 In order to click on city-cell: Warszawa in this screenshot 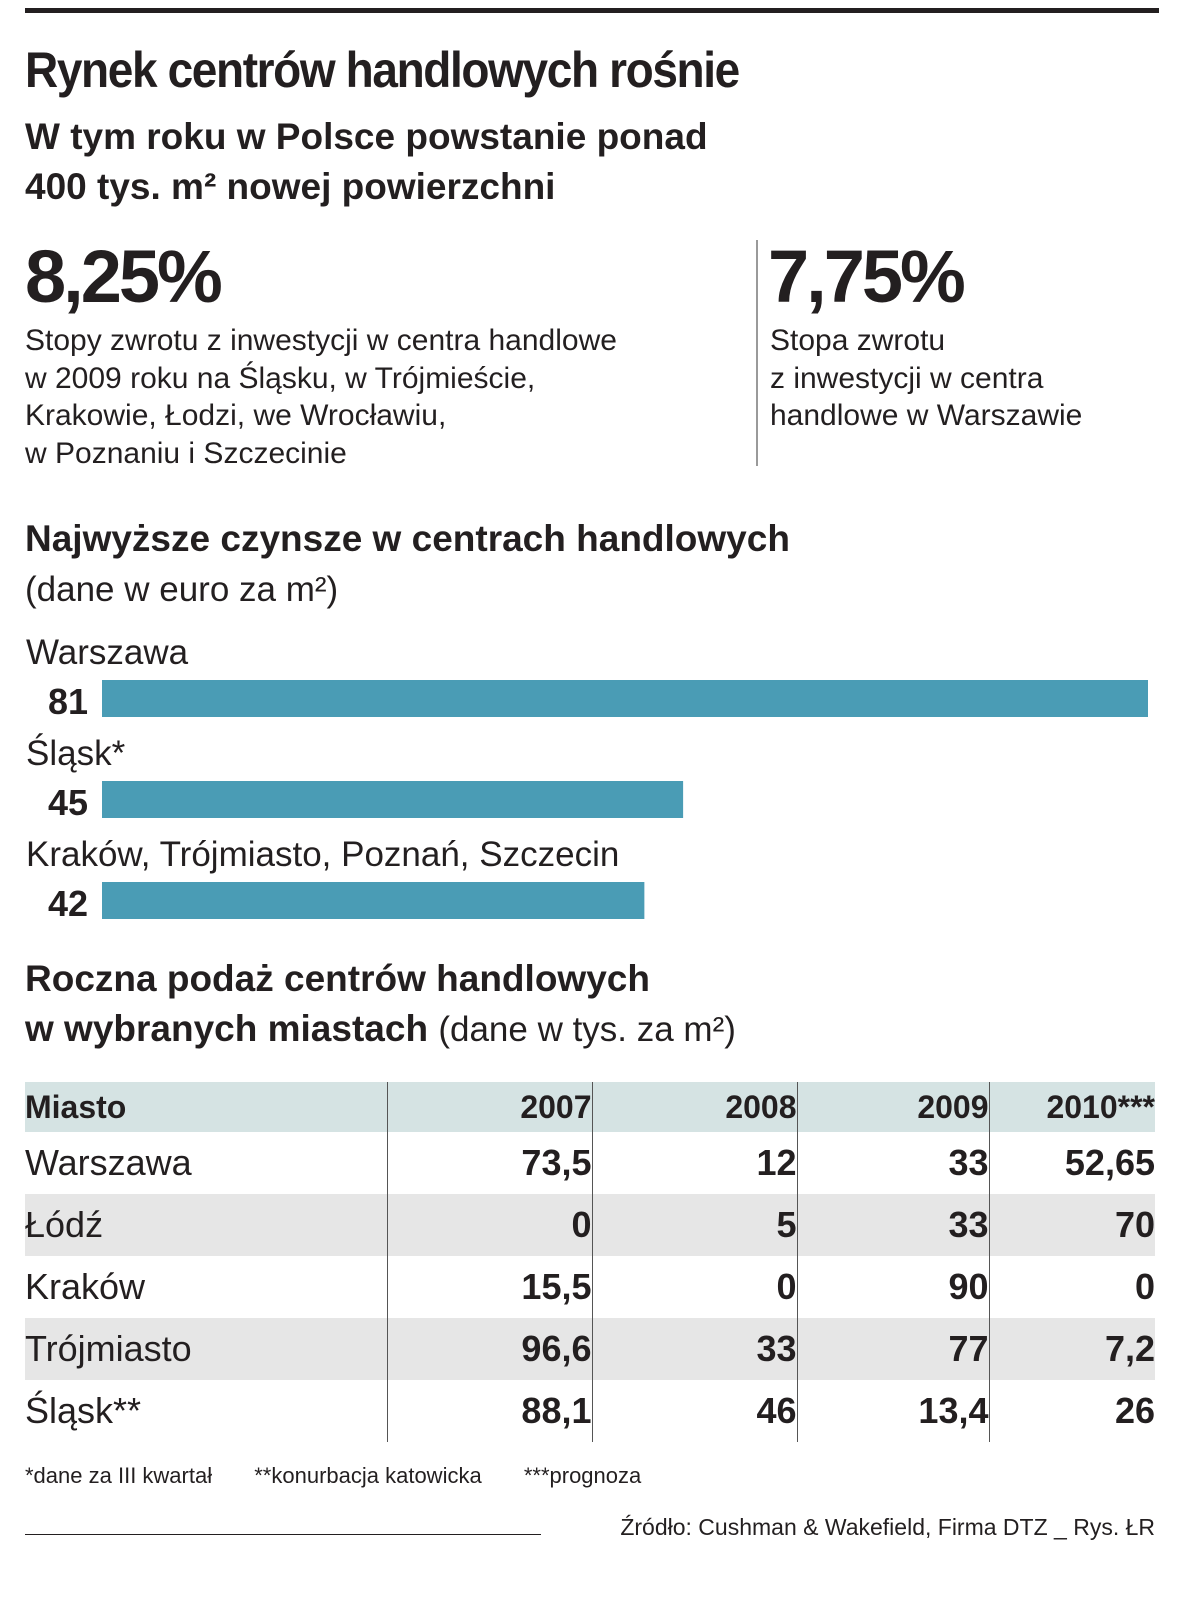, I will do `click(108, 1162)`.